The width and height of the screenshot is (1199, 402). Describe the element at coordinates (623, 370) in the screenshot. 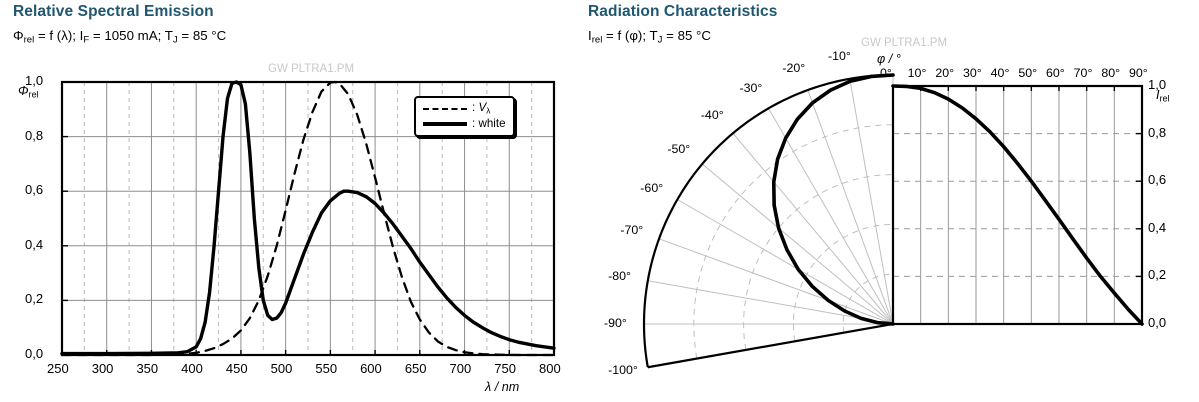

I see `polar-angle--100°: -100°` at that location.